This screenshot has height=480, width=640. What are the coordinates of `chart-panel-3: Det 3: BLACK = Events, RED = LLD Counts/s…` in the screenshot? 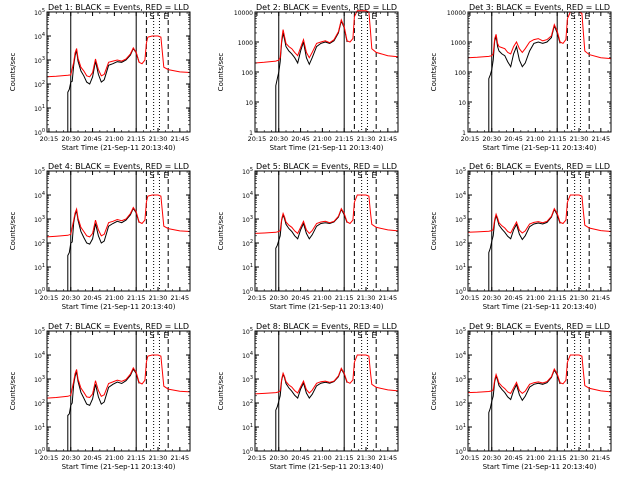 It's located at (521, 77).